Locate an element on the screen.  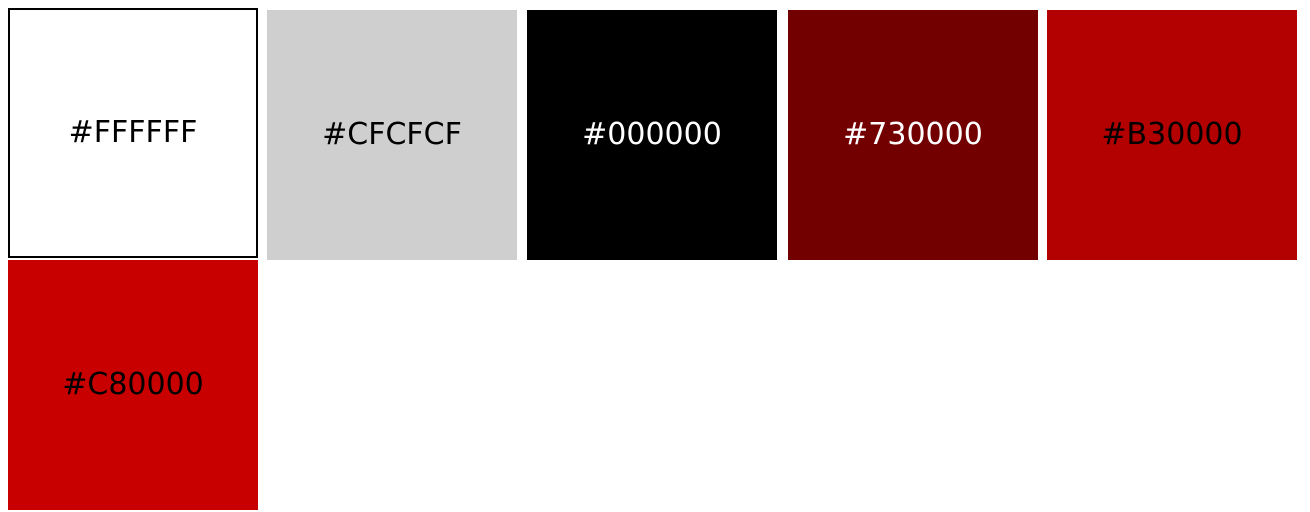
swatch-label: #FFFFFF is located at coordinates (133, 132).